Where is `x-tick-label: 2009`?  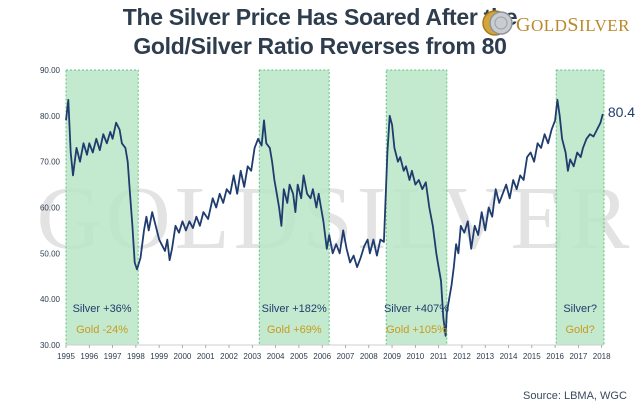 x-tick-label: 2009 is located at coordinates (392, 356).